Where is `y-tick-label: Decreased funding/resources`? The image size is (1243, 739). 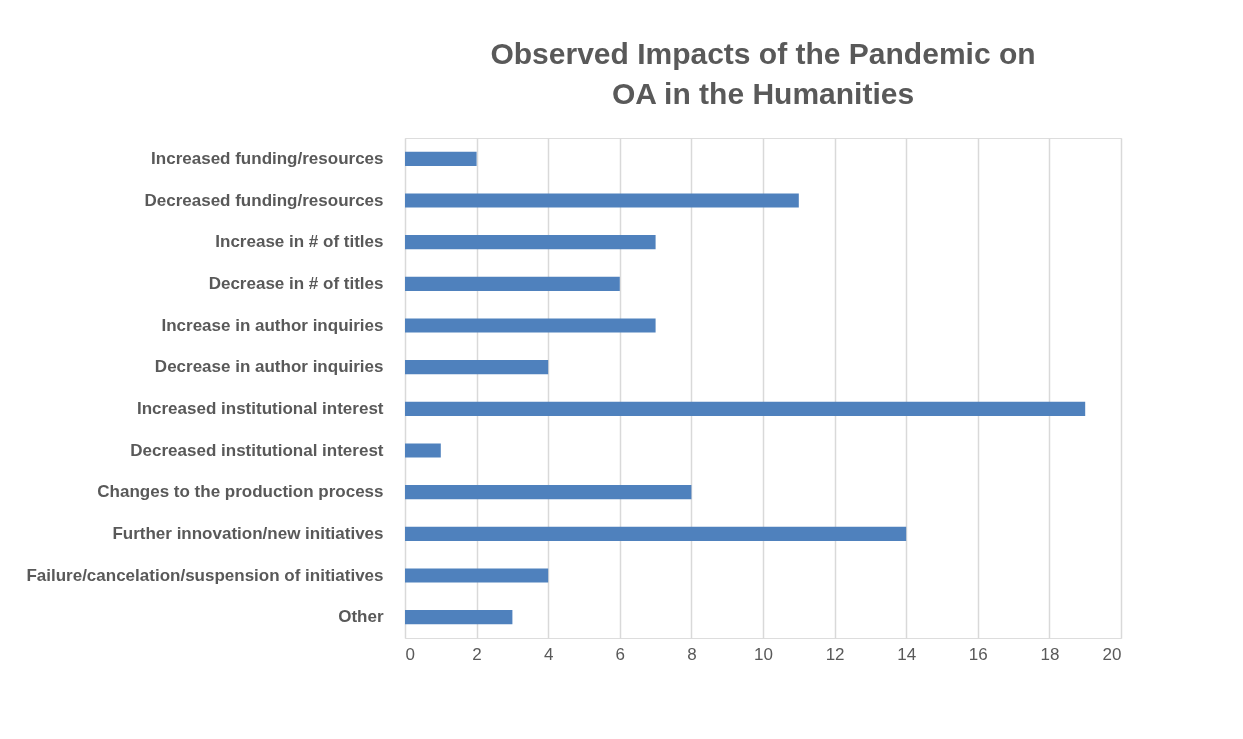 y-tick-label: Decreased funding/resources is located at coordinates (264, 200).